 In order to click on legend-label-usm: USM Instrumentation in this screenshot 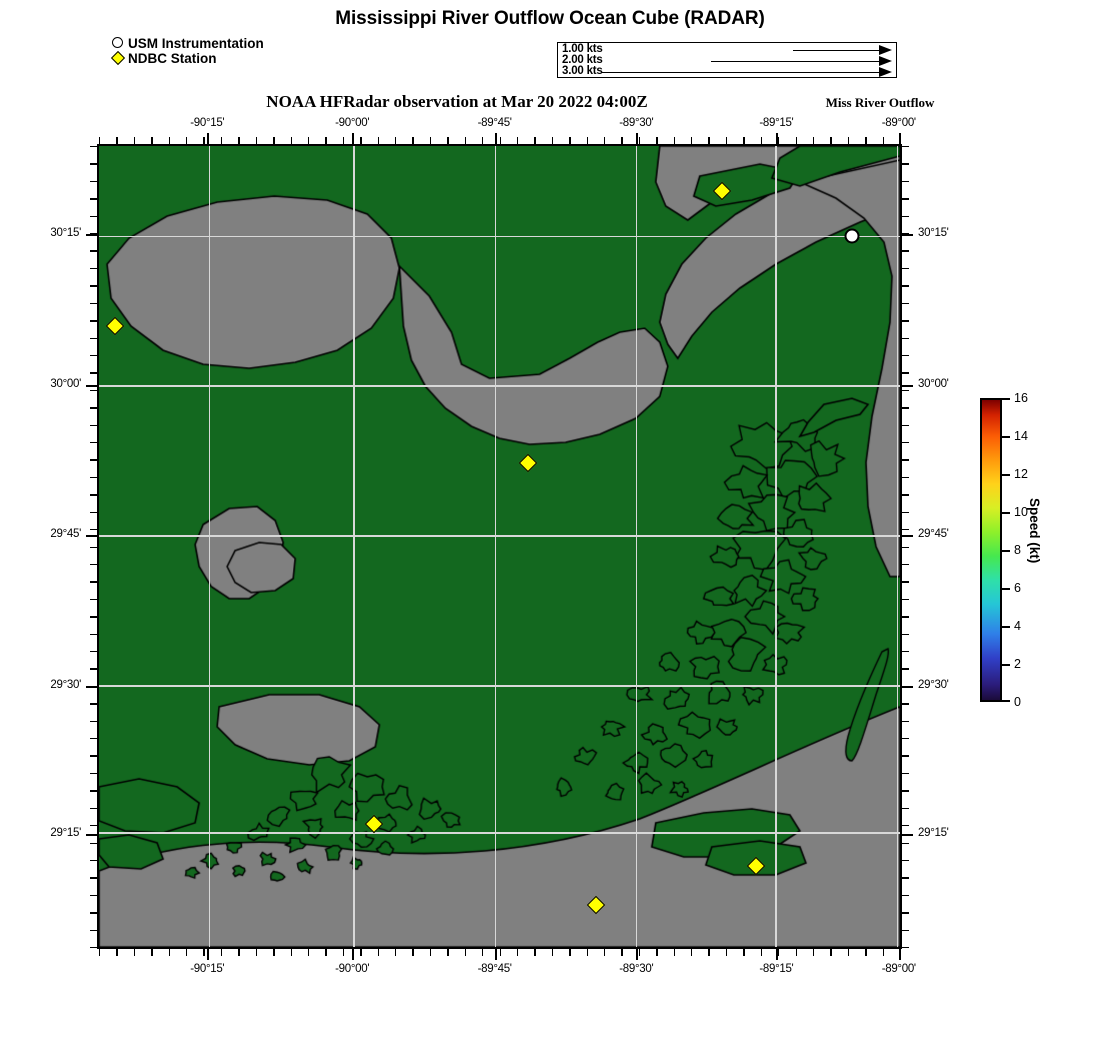, I will do `click(196, 43)`.